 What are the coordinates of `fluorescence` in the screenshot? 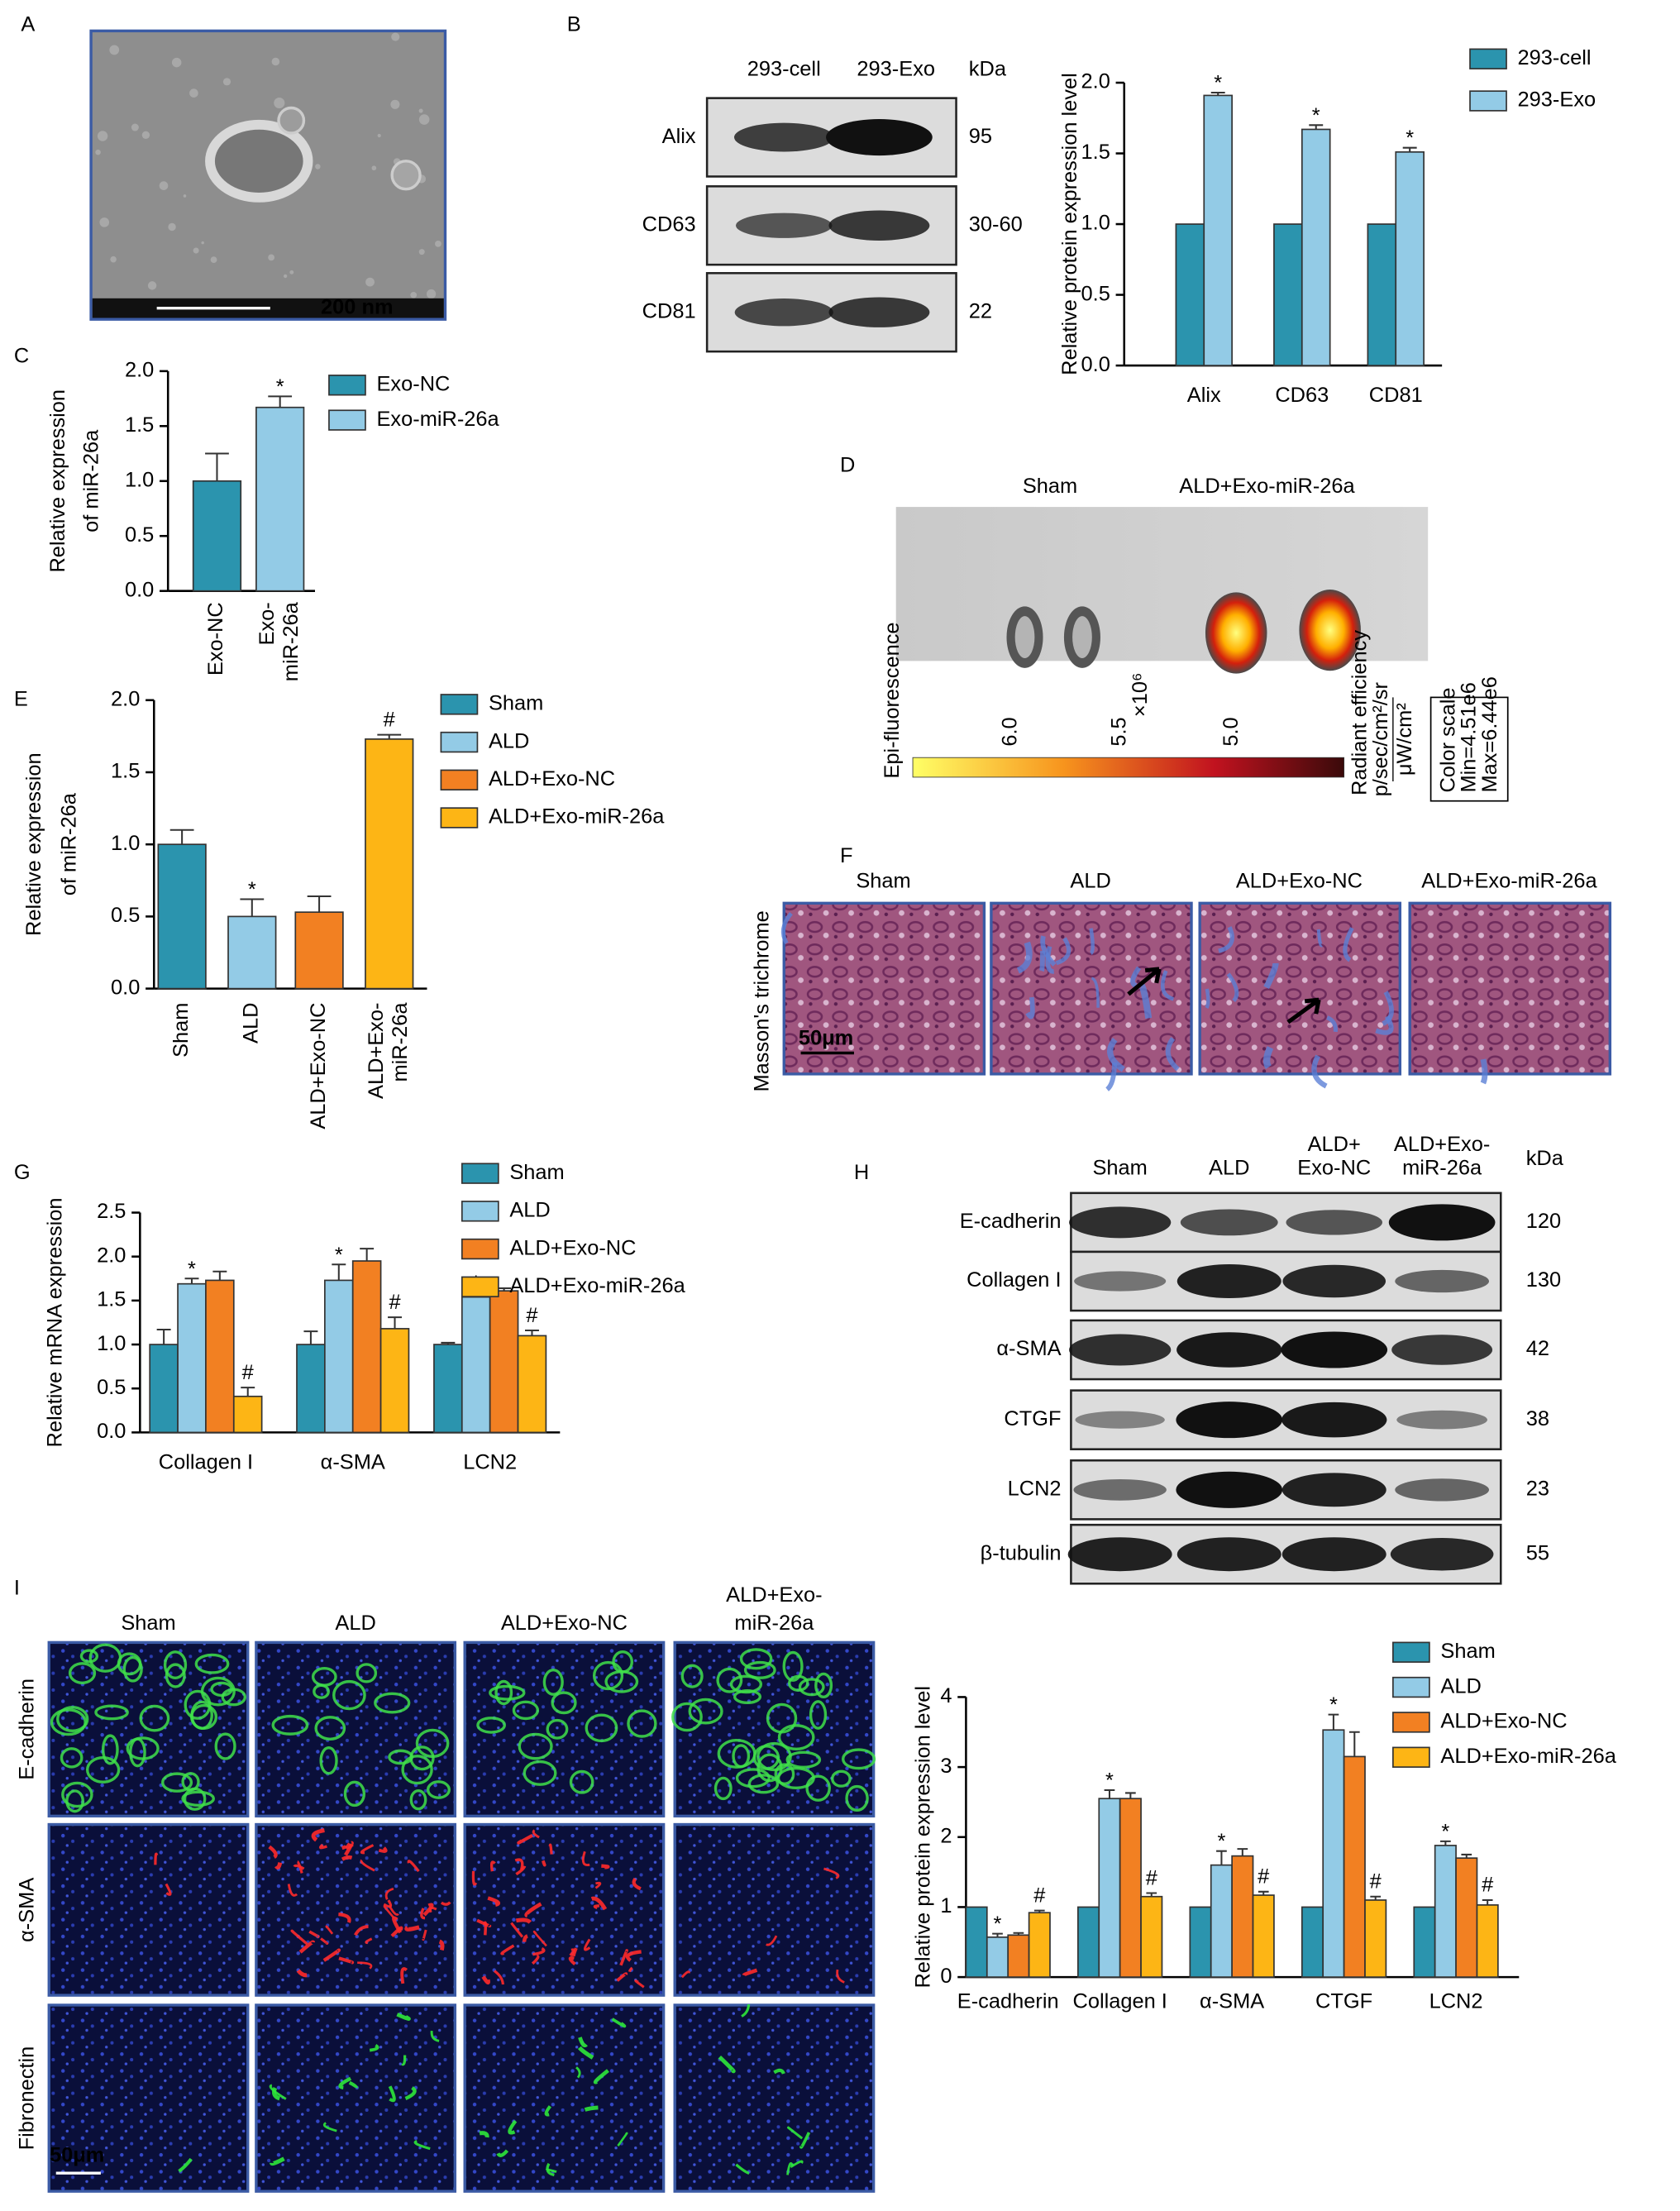 It's located at (148, 1910).